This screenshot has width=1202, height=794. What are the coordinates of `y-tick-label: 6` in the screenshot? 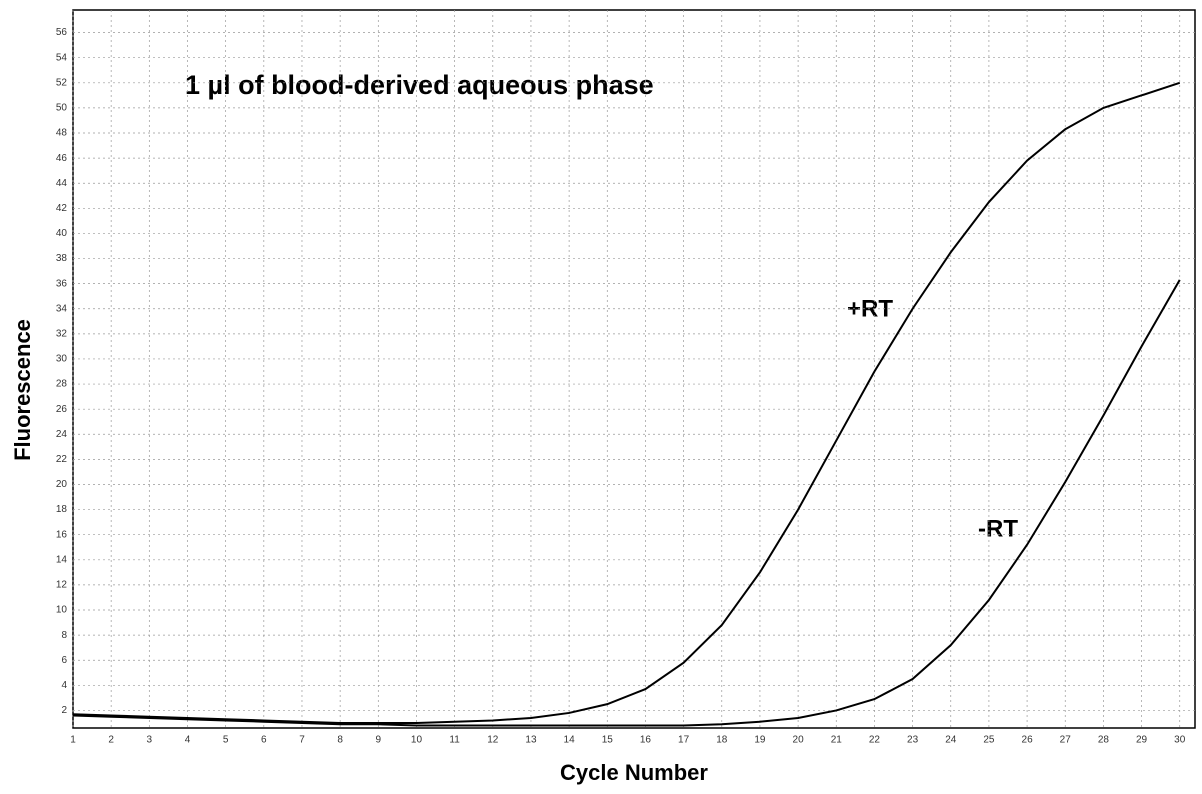 It's located at (64, 660).